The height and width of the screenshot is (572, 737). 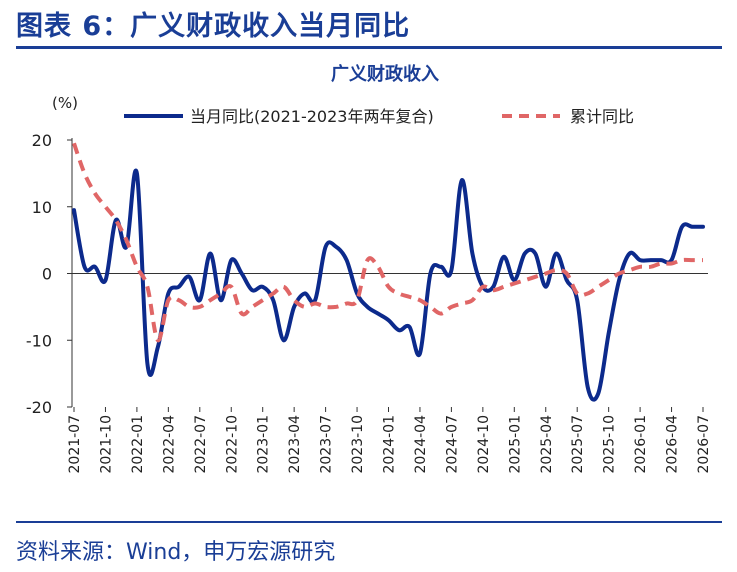 What do you see at coordinates (312, 116) in the screenshot?
I see `legend-label-series-1: 当月同比(2021-2023年两年复合)` at bounding box center [312, 116].